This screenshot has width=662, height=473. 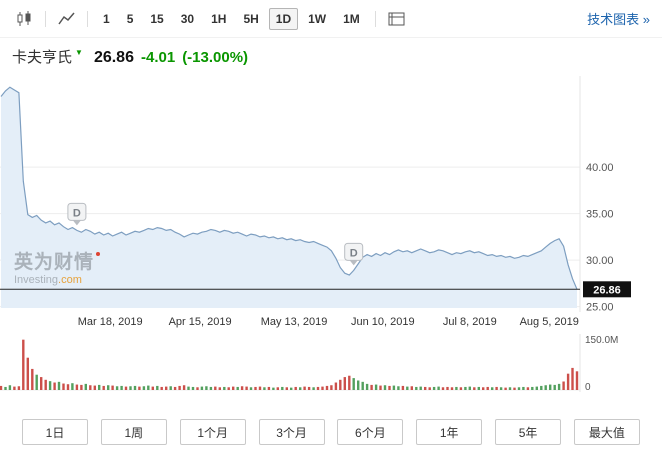 I want to click on candlestick-chart-type-button, so click(x=24, y=19).